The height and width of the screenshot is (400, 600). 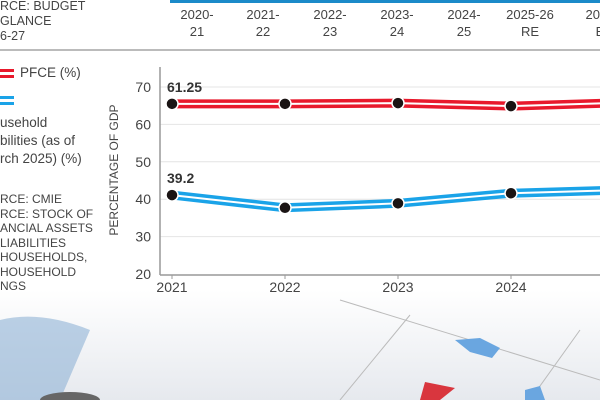 What do you see at coordinates (41, 130) in the screenshot?
I see `legend-household: usehold bilities (as of rch 2025) (%)` at bounding box center [41, 130].